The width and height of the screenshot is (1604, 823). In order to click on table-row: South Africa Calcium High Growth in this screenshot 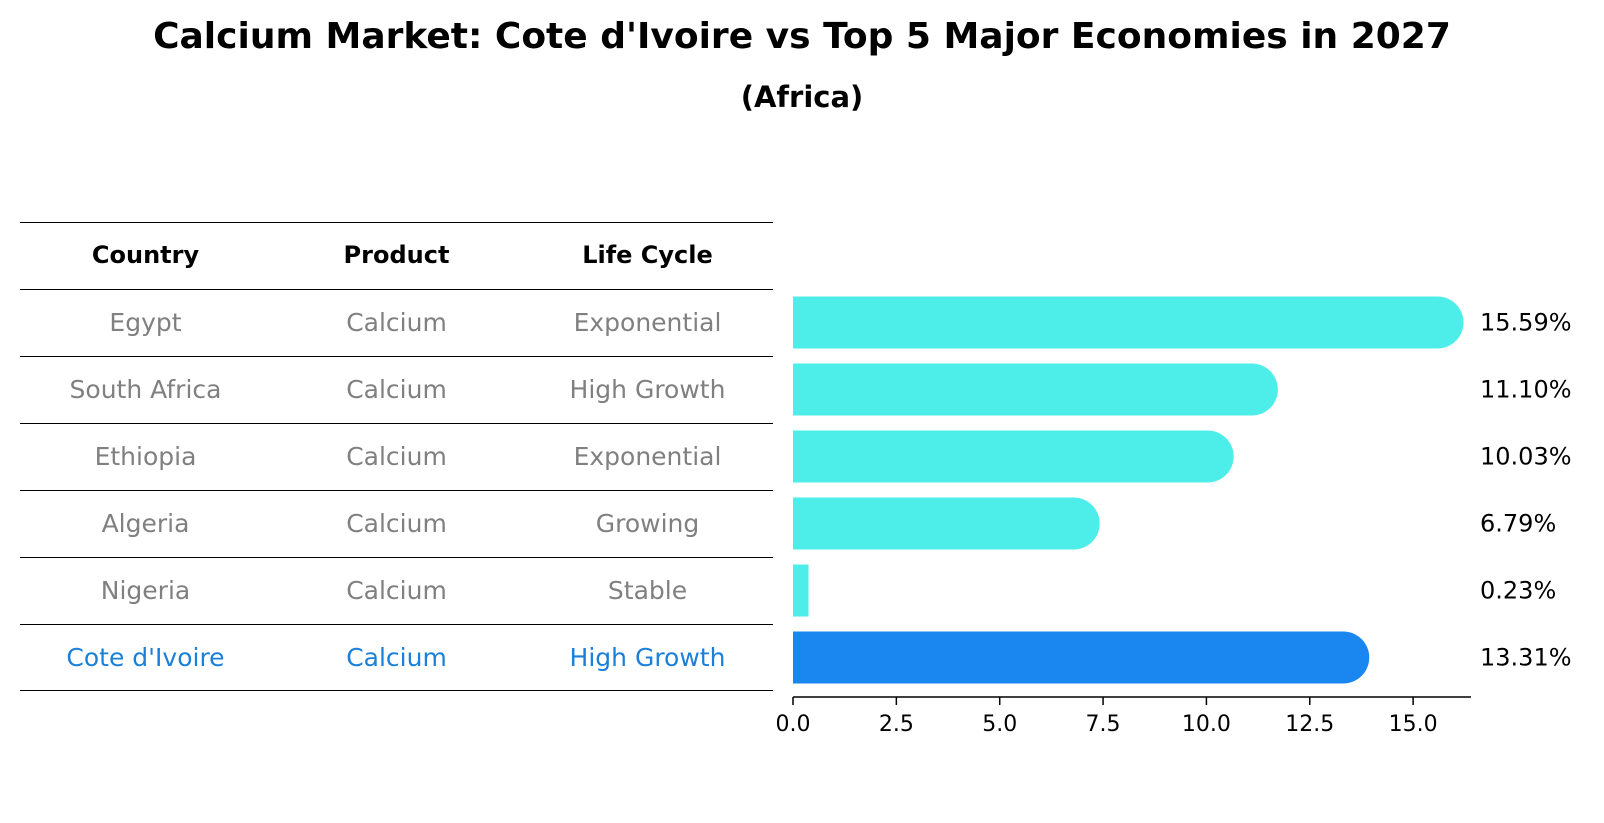, I will do `click(396, 389)`.